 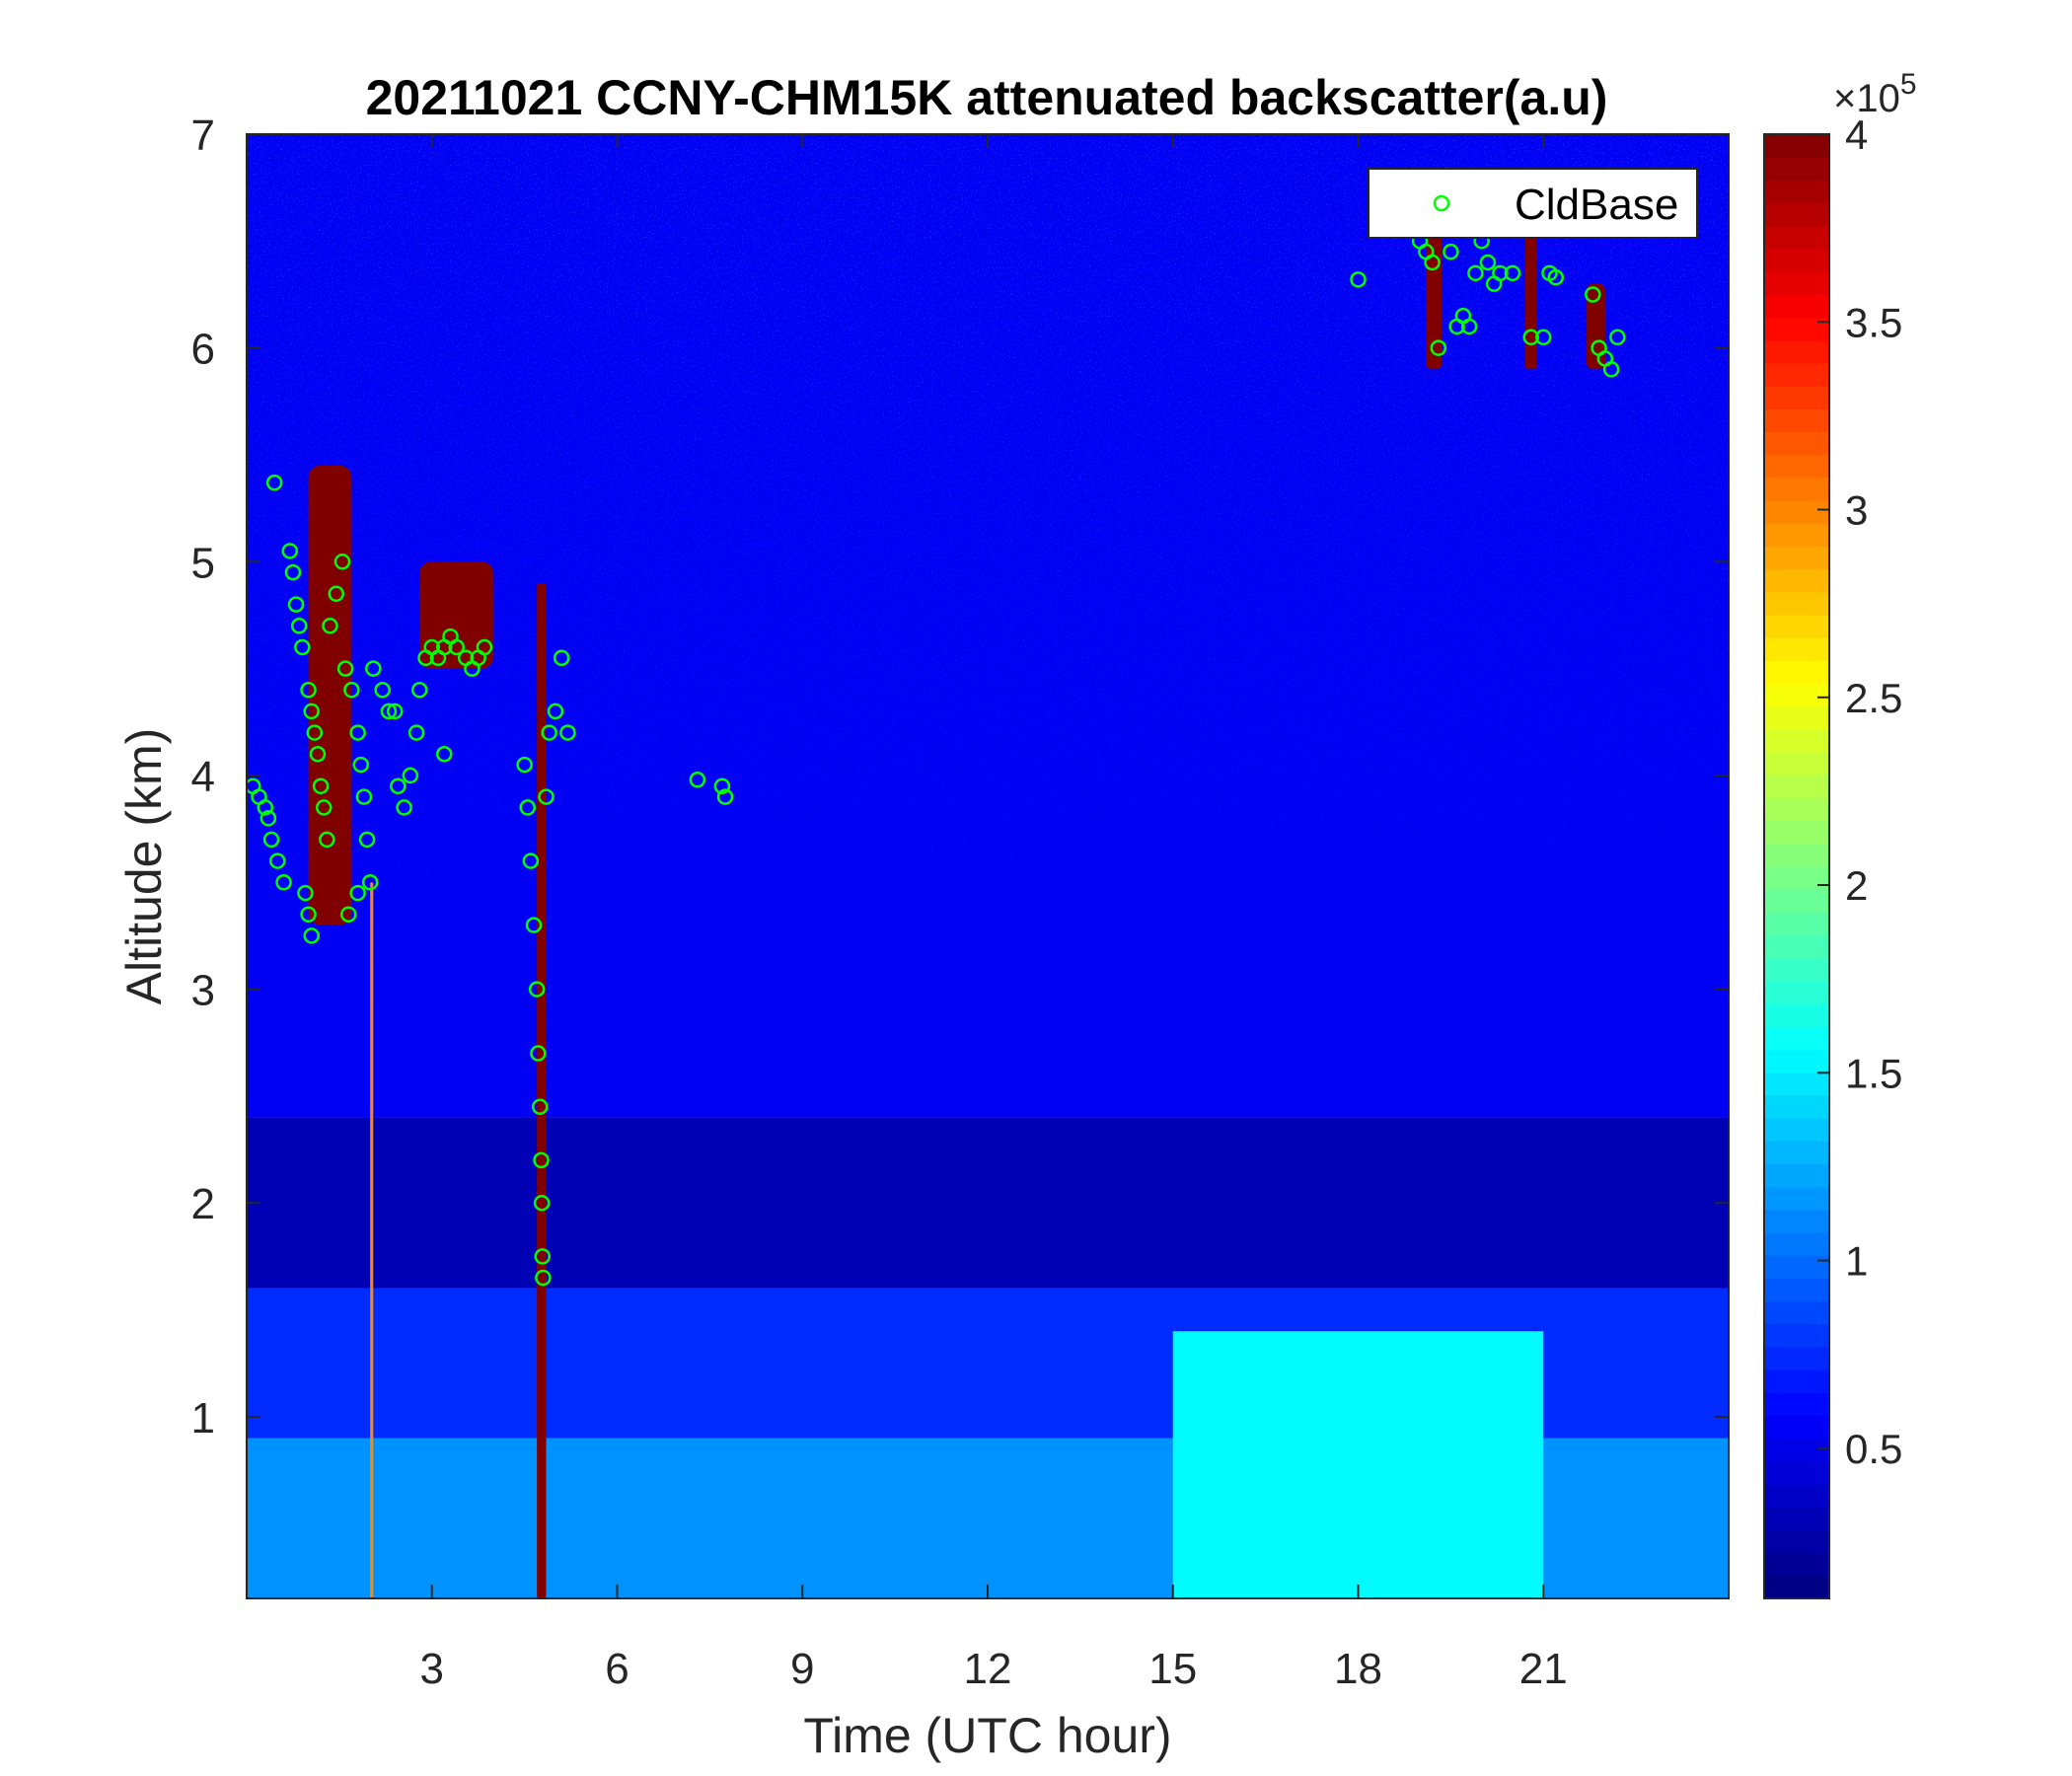 What do you see at coordinates (203, 1204) in the screenshot?
I see `y-tick-label-2: 2` at bounding box center [203, 1204].